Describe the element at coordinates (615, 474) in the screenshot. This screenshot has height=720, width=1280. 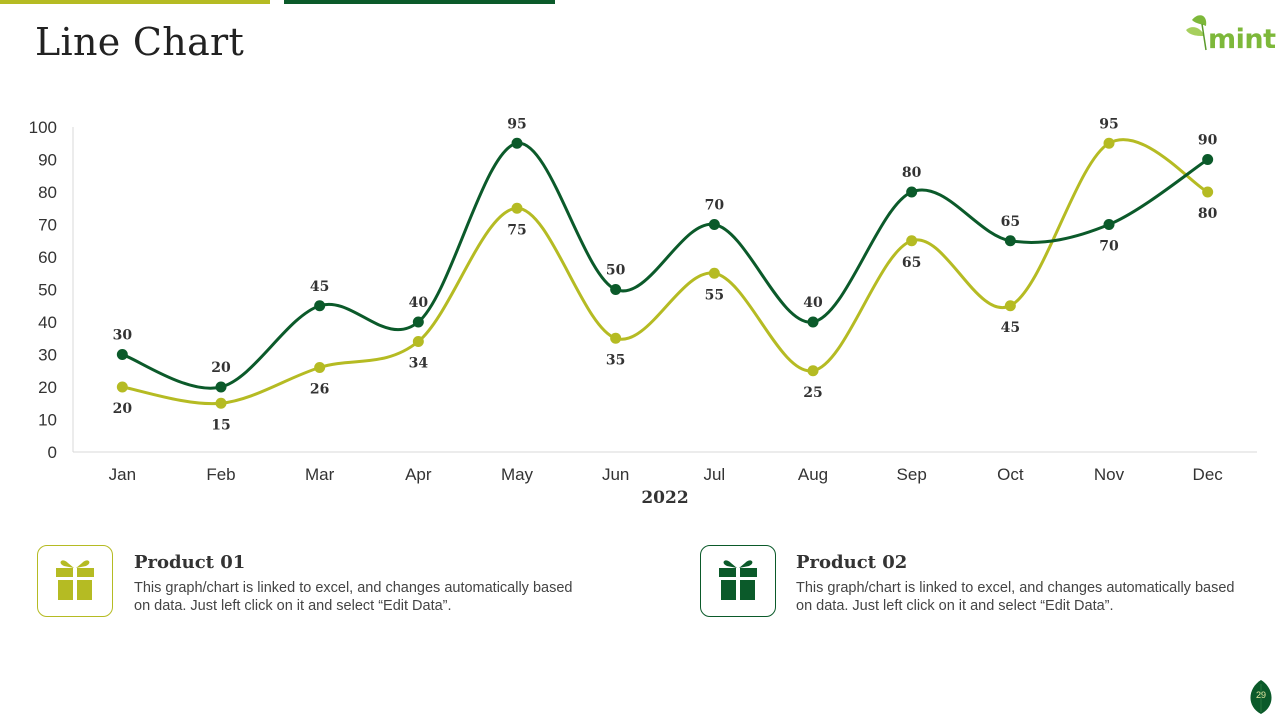
I see `x-tick-label: Jun` at that location.